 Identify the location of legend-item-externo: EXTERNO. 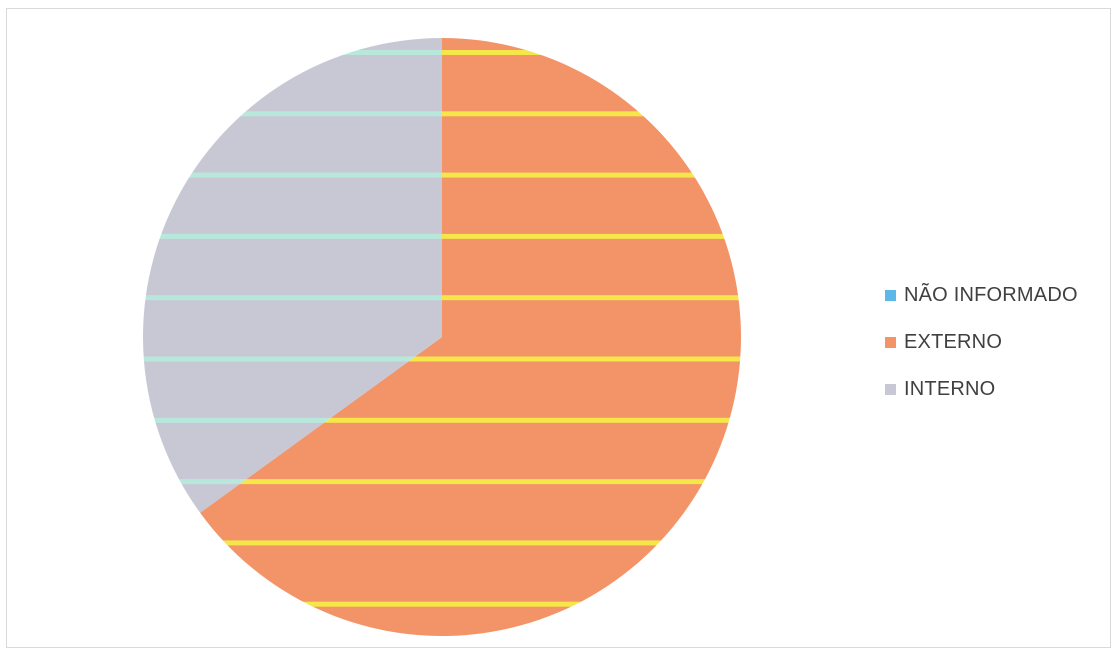
(981, 342).